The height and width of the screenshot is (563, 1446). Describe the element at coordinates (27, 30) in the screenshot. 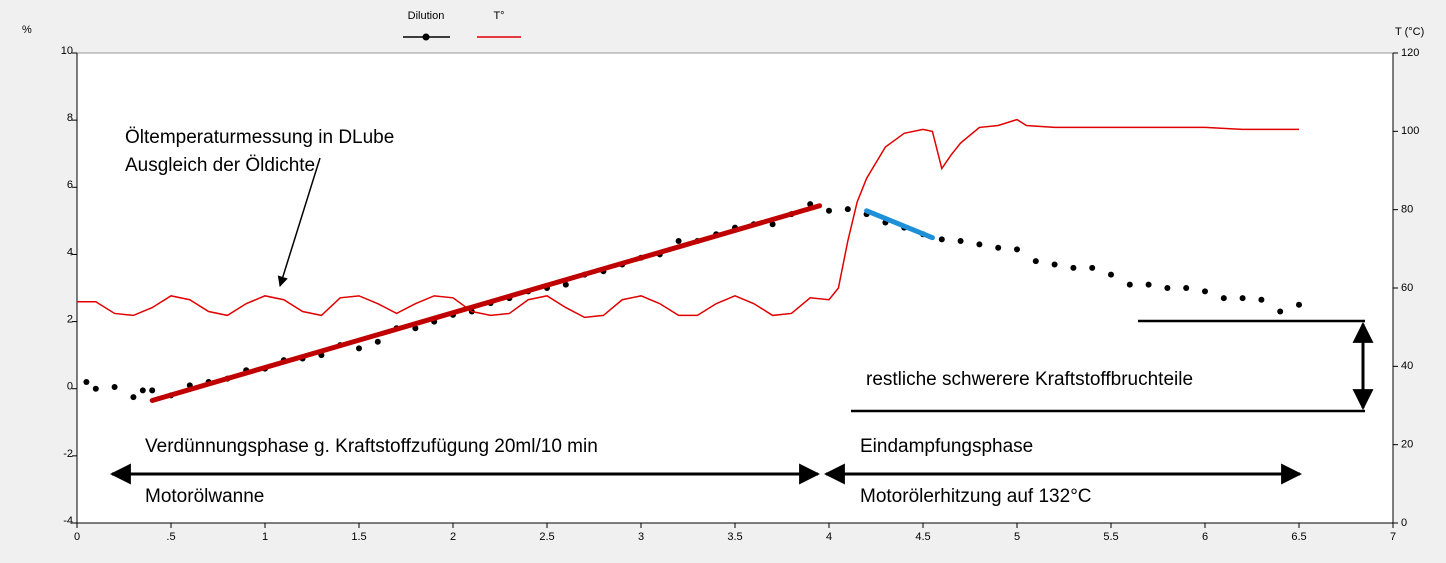

I see `y-axis-label: %` at that location.